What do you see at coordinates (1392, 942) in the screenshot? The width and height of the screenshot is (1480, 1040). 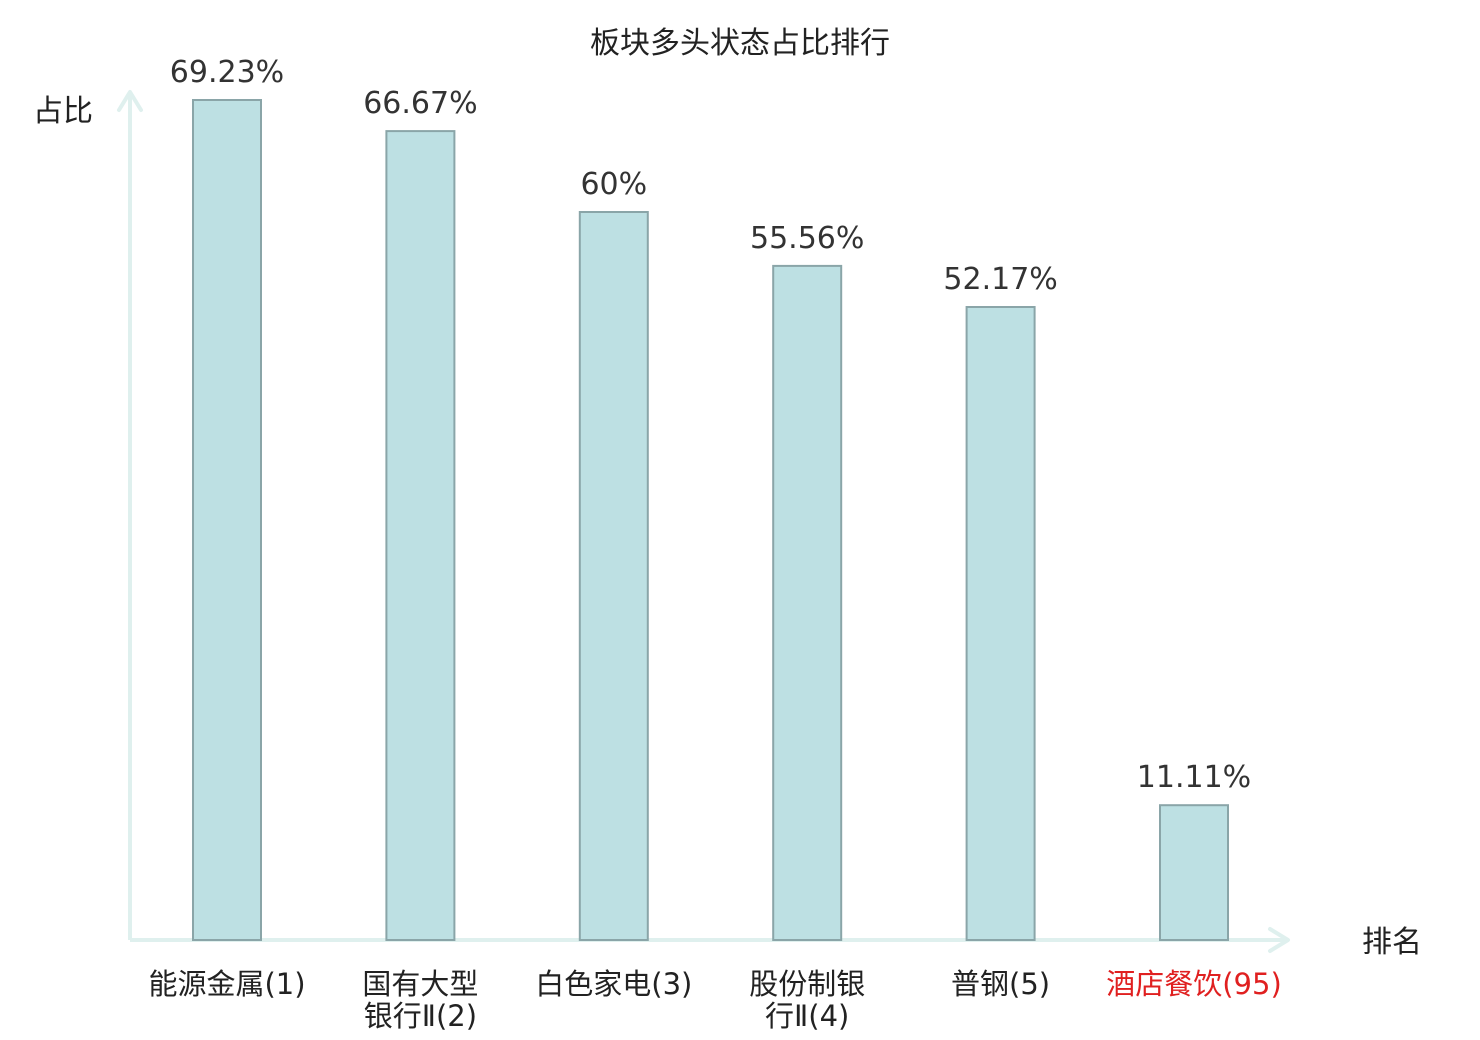 I see `x-axis-title: 排名` at bounding box center [1392, 942].